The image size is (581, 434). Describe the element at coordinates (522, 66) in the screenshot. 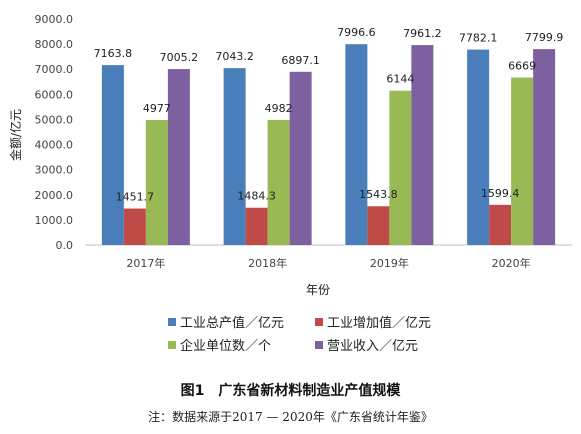

I see `data-label: 6669` at that location.